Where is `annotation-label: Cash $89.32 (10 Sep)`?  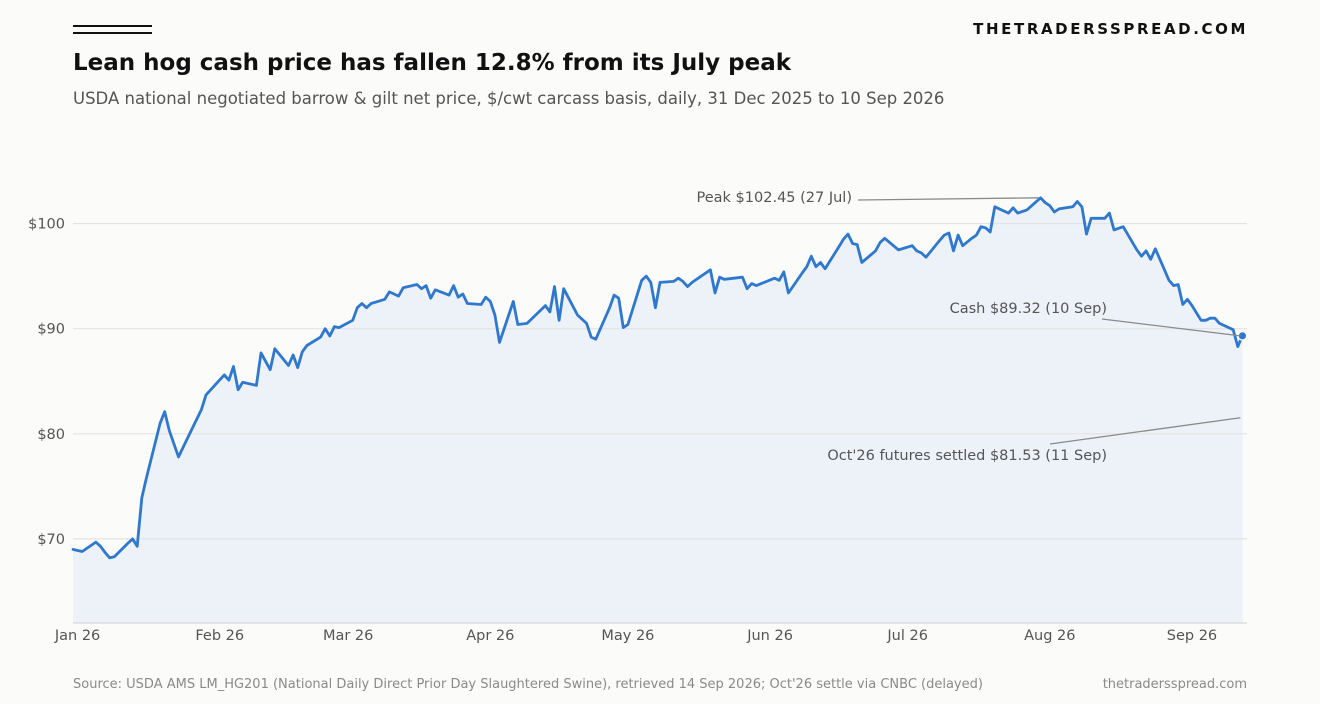
annotation-label: Cash $89.32 (10 Sep) is located at coordinates (1028, 309).